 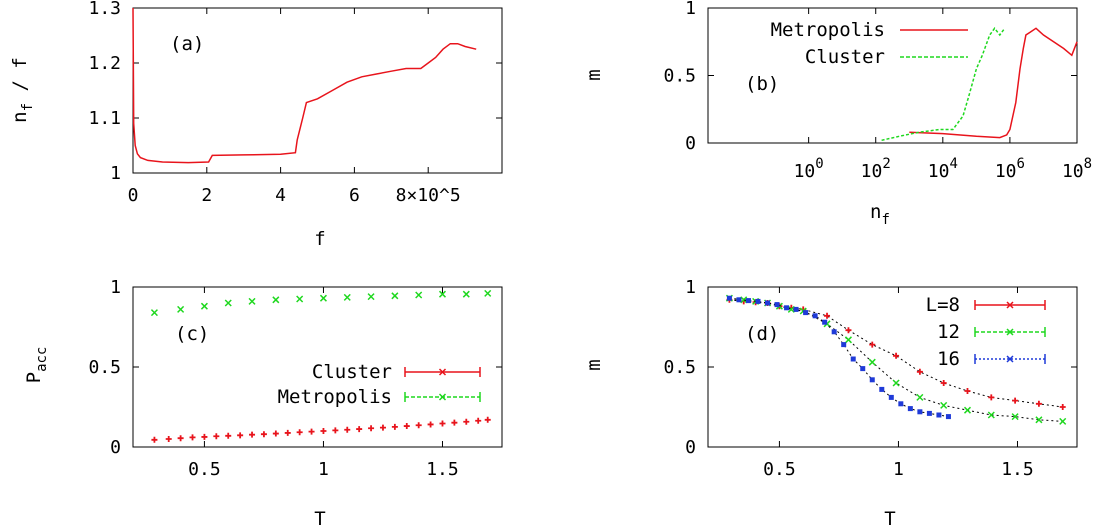 I want to click on x-axis-label: T, so click(x=319, y=518).